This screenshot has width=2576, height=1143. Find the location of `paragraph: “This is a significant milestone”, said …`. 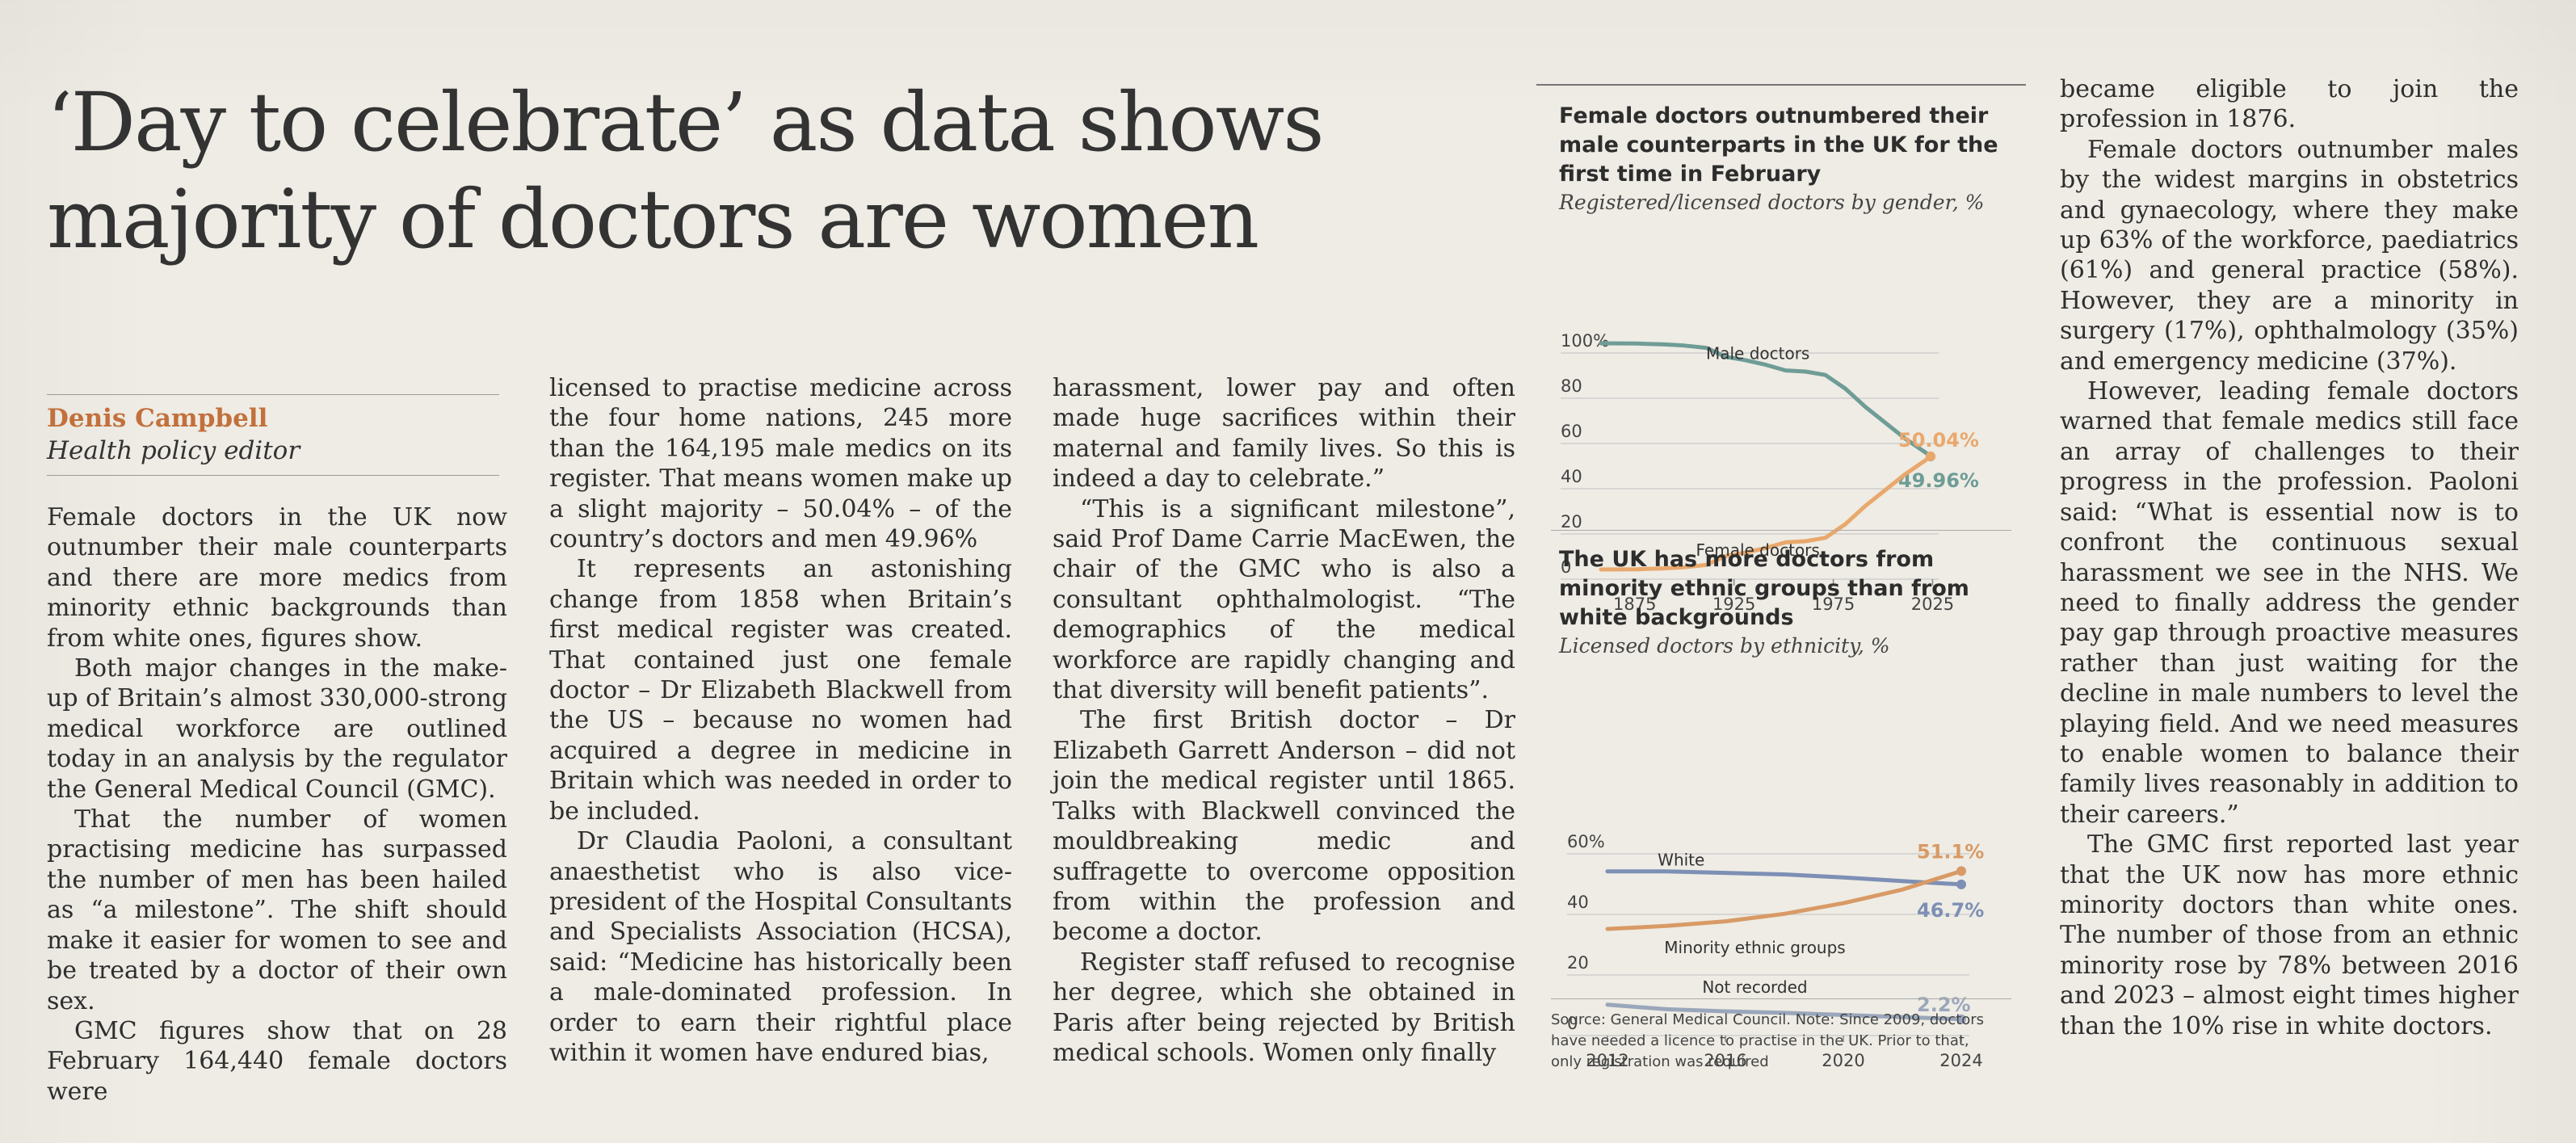

paragraph: “This is a significant milestone”, said … is located at coordinates (1284, 600).